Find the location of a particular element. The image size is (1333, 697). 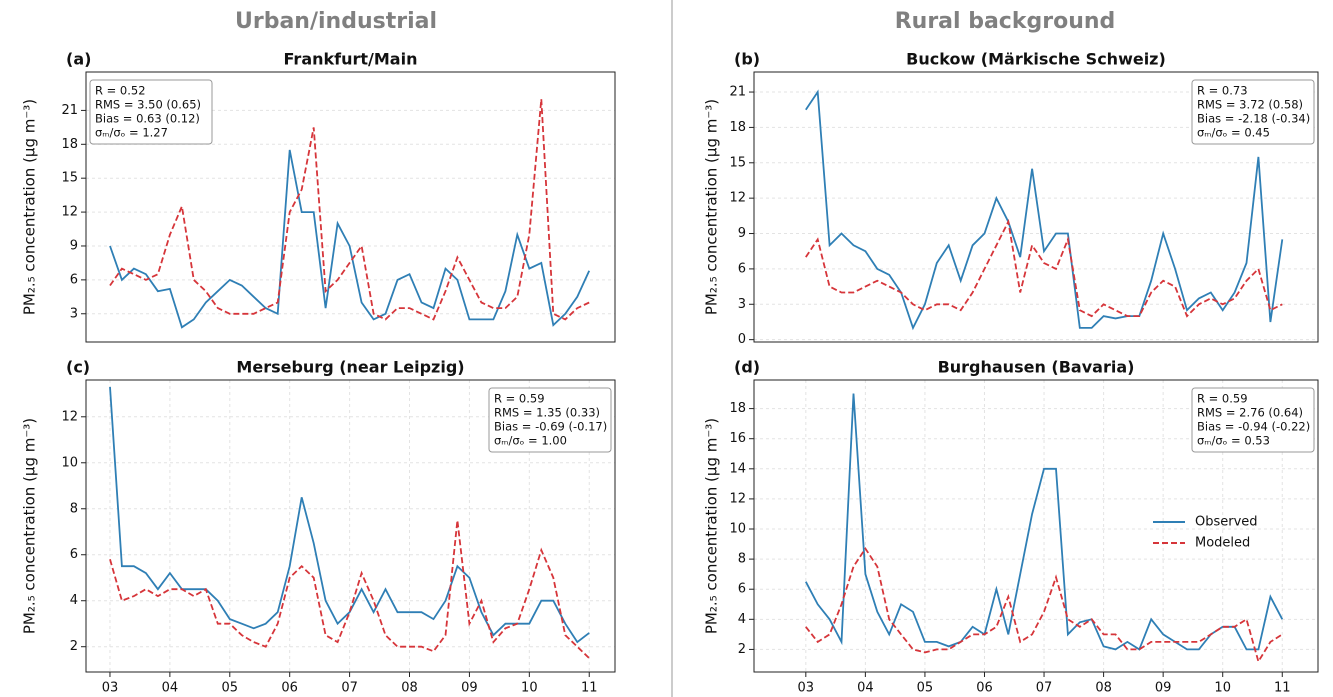

stats-text: Bias = -0.94 (-0.22) is located at coordinates (1253, 427).